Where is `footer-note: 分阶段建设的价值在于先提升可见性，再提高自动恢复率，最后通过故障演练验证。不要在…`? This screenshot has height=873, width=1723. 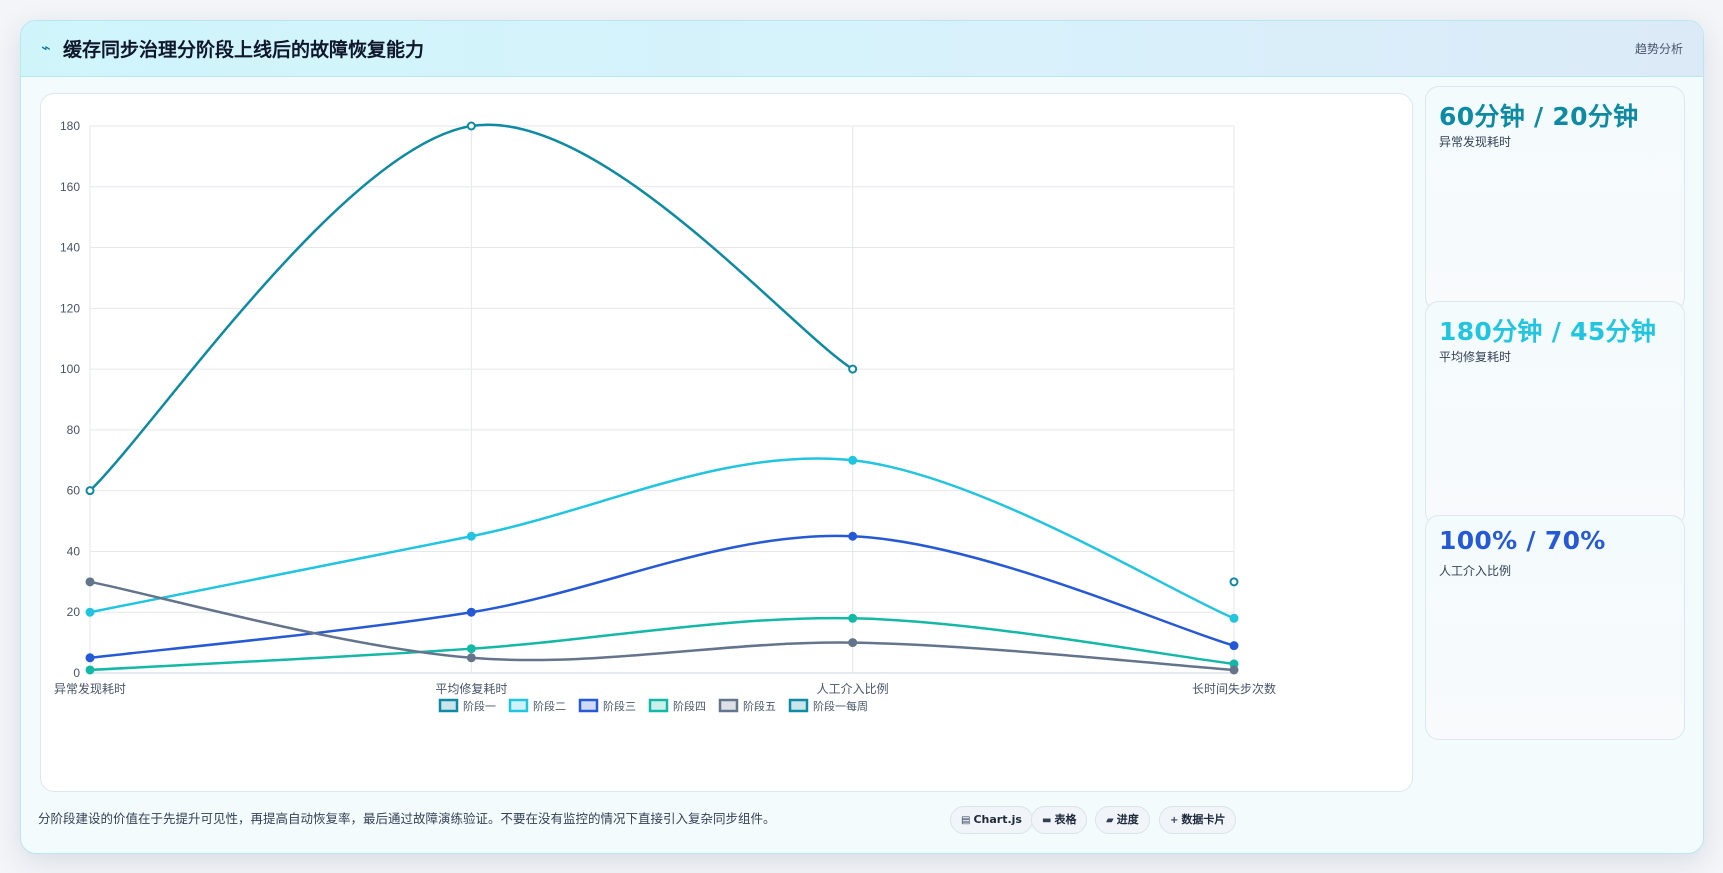
footer-note: 分阶段建设的价值在于先提升可见性，再提高自动恢复率，最后通过故障演练验证。不要在… is located at coordinates (407, 818).